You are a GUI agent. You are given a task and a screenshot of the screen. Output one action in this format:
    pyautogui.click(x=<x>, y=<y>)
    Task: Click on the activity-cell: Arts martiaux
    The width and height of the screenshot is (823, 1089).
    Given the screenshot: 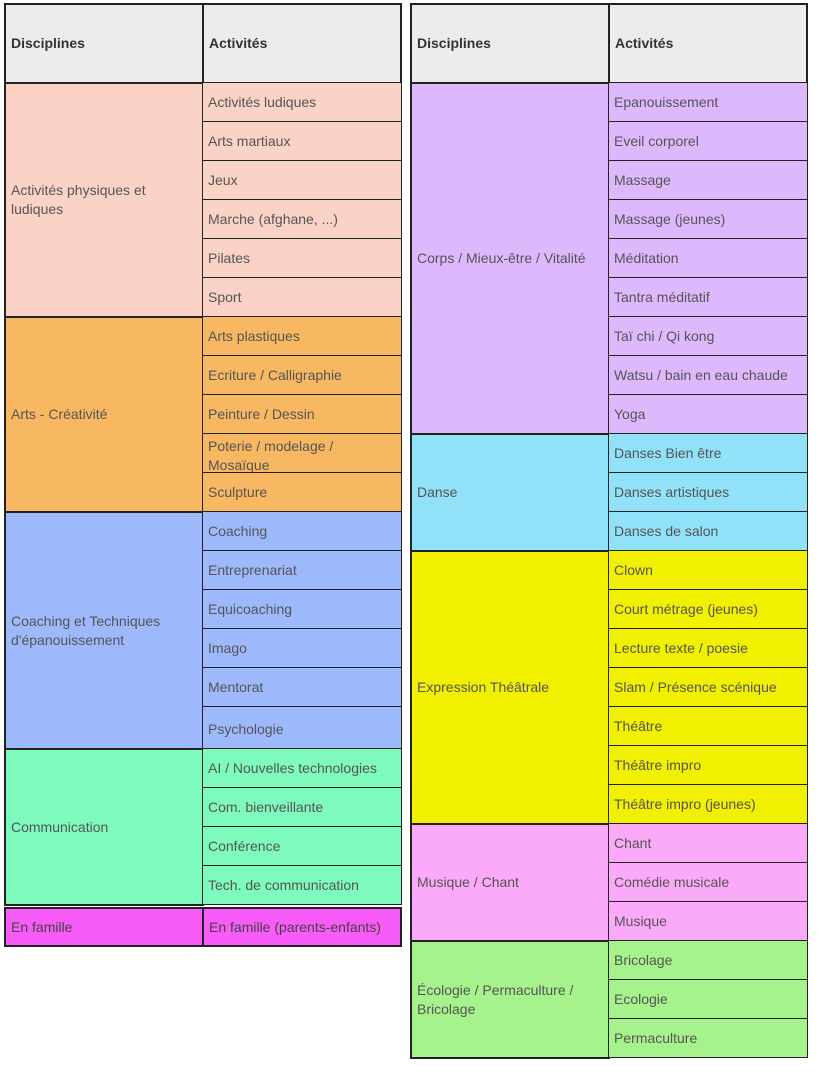 What is the action you would take?
    pyautogui.click(x=302, y=141)
    